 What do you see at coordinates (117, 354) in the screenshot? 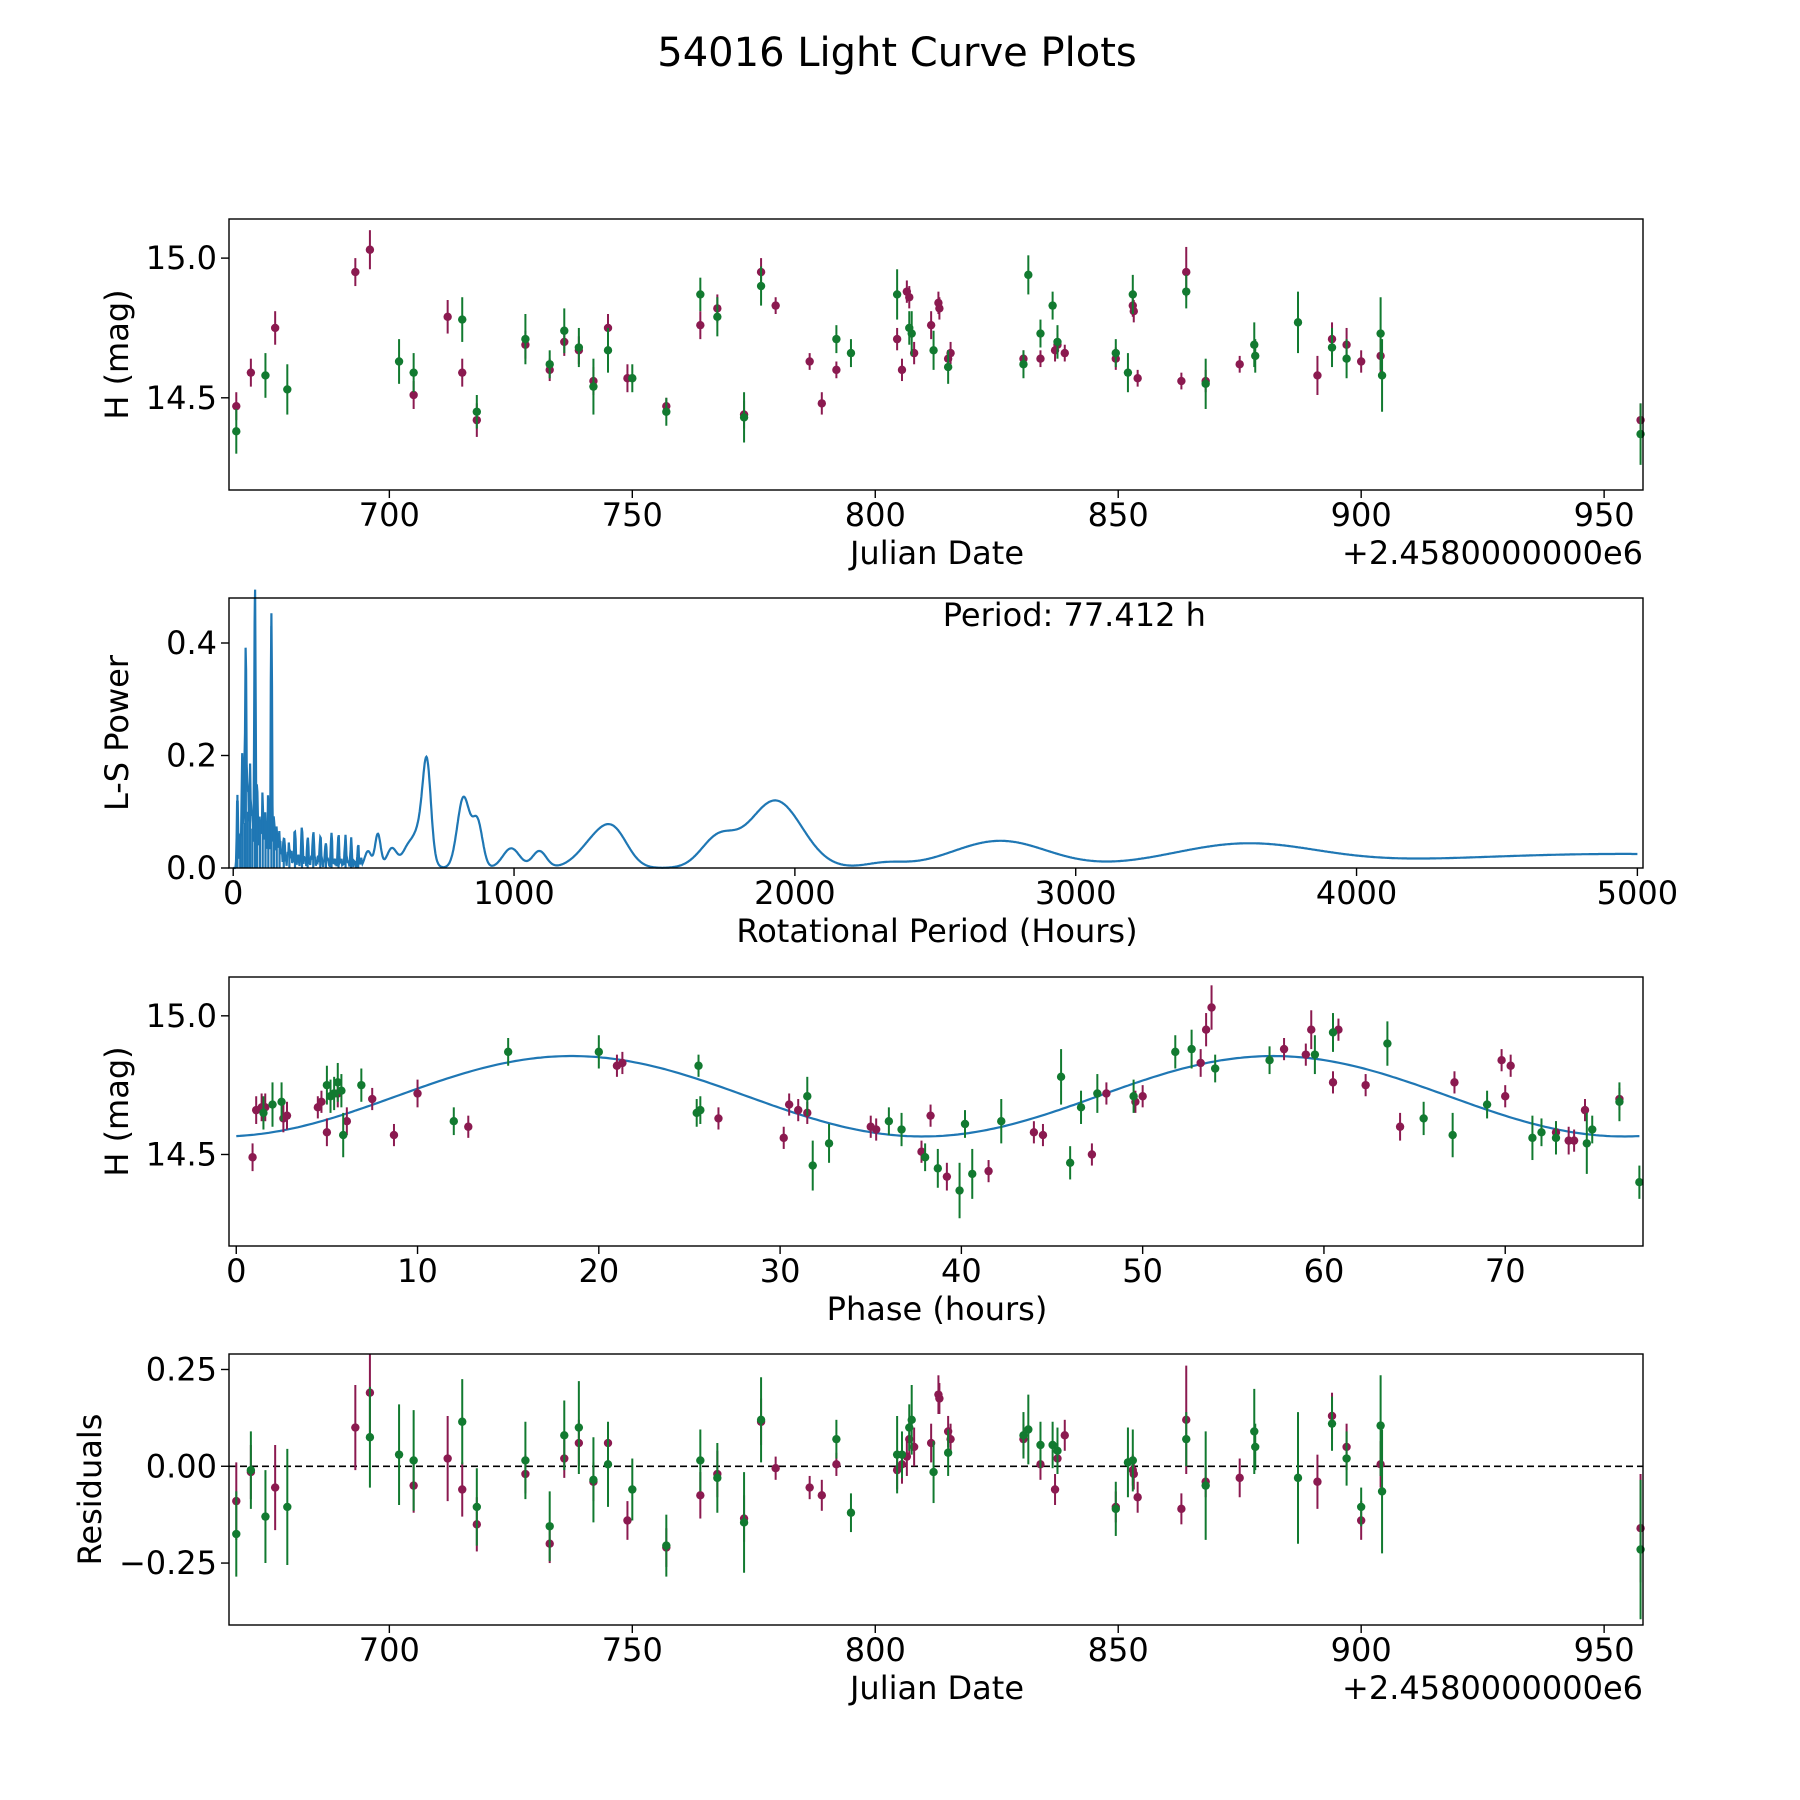
I see `lightcurve-ylabel: H (mag)` at bounding box center [117, 354].